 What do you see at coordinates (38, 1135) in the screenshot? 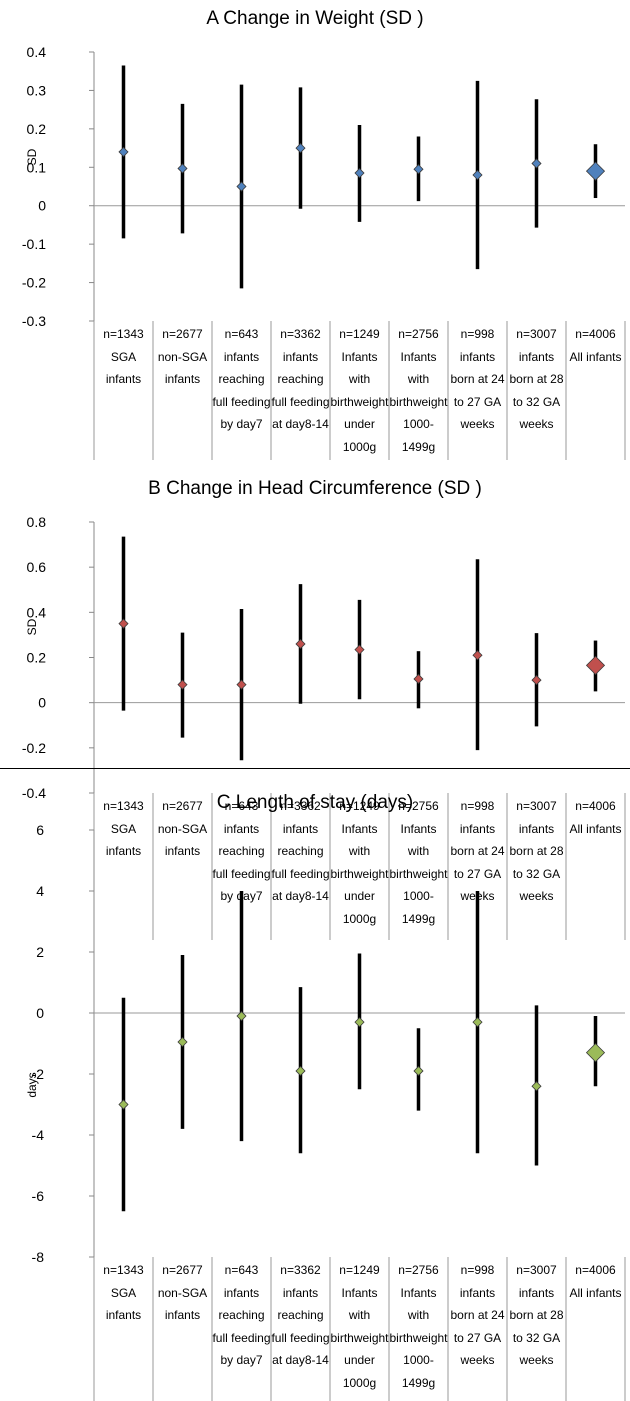
I see `y-tick-label: -4` at bounding box center [38, 1135].